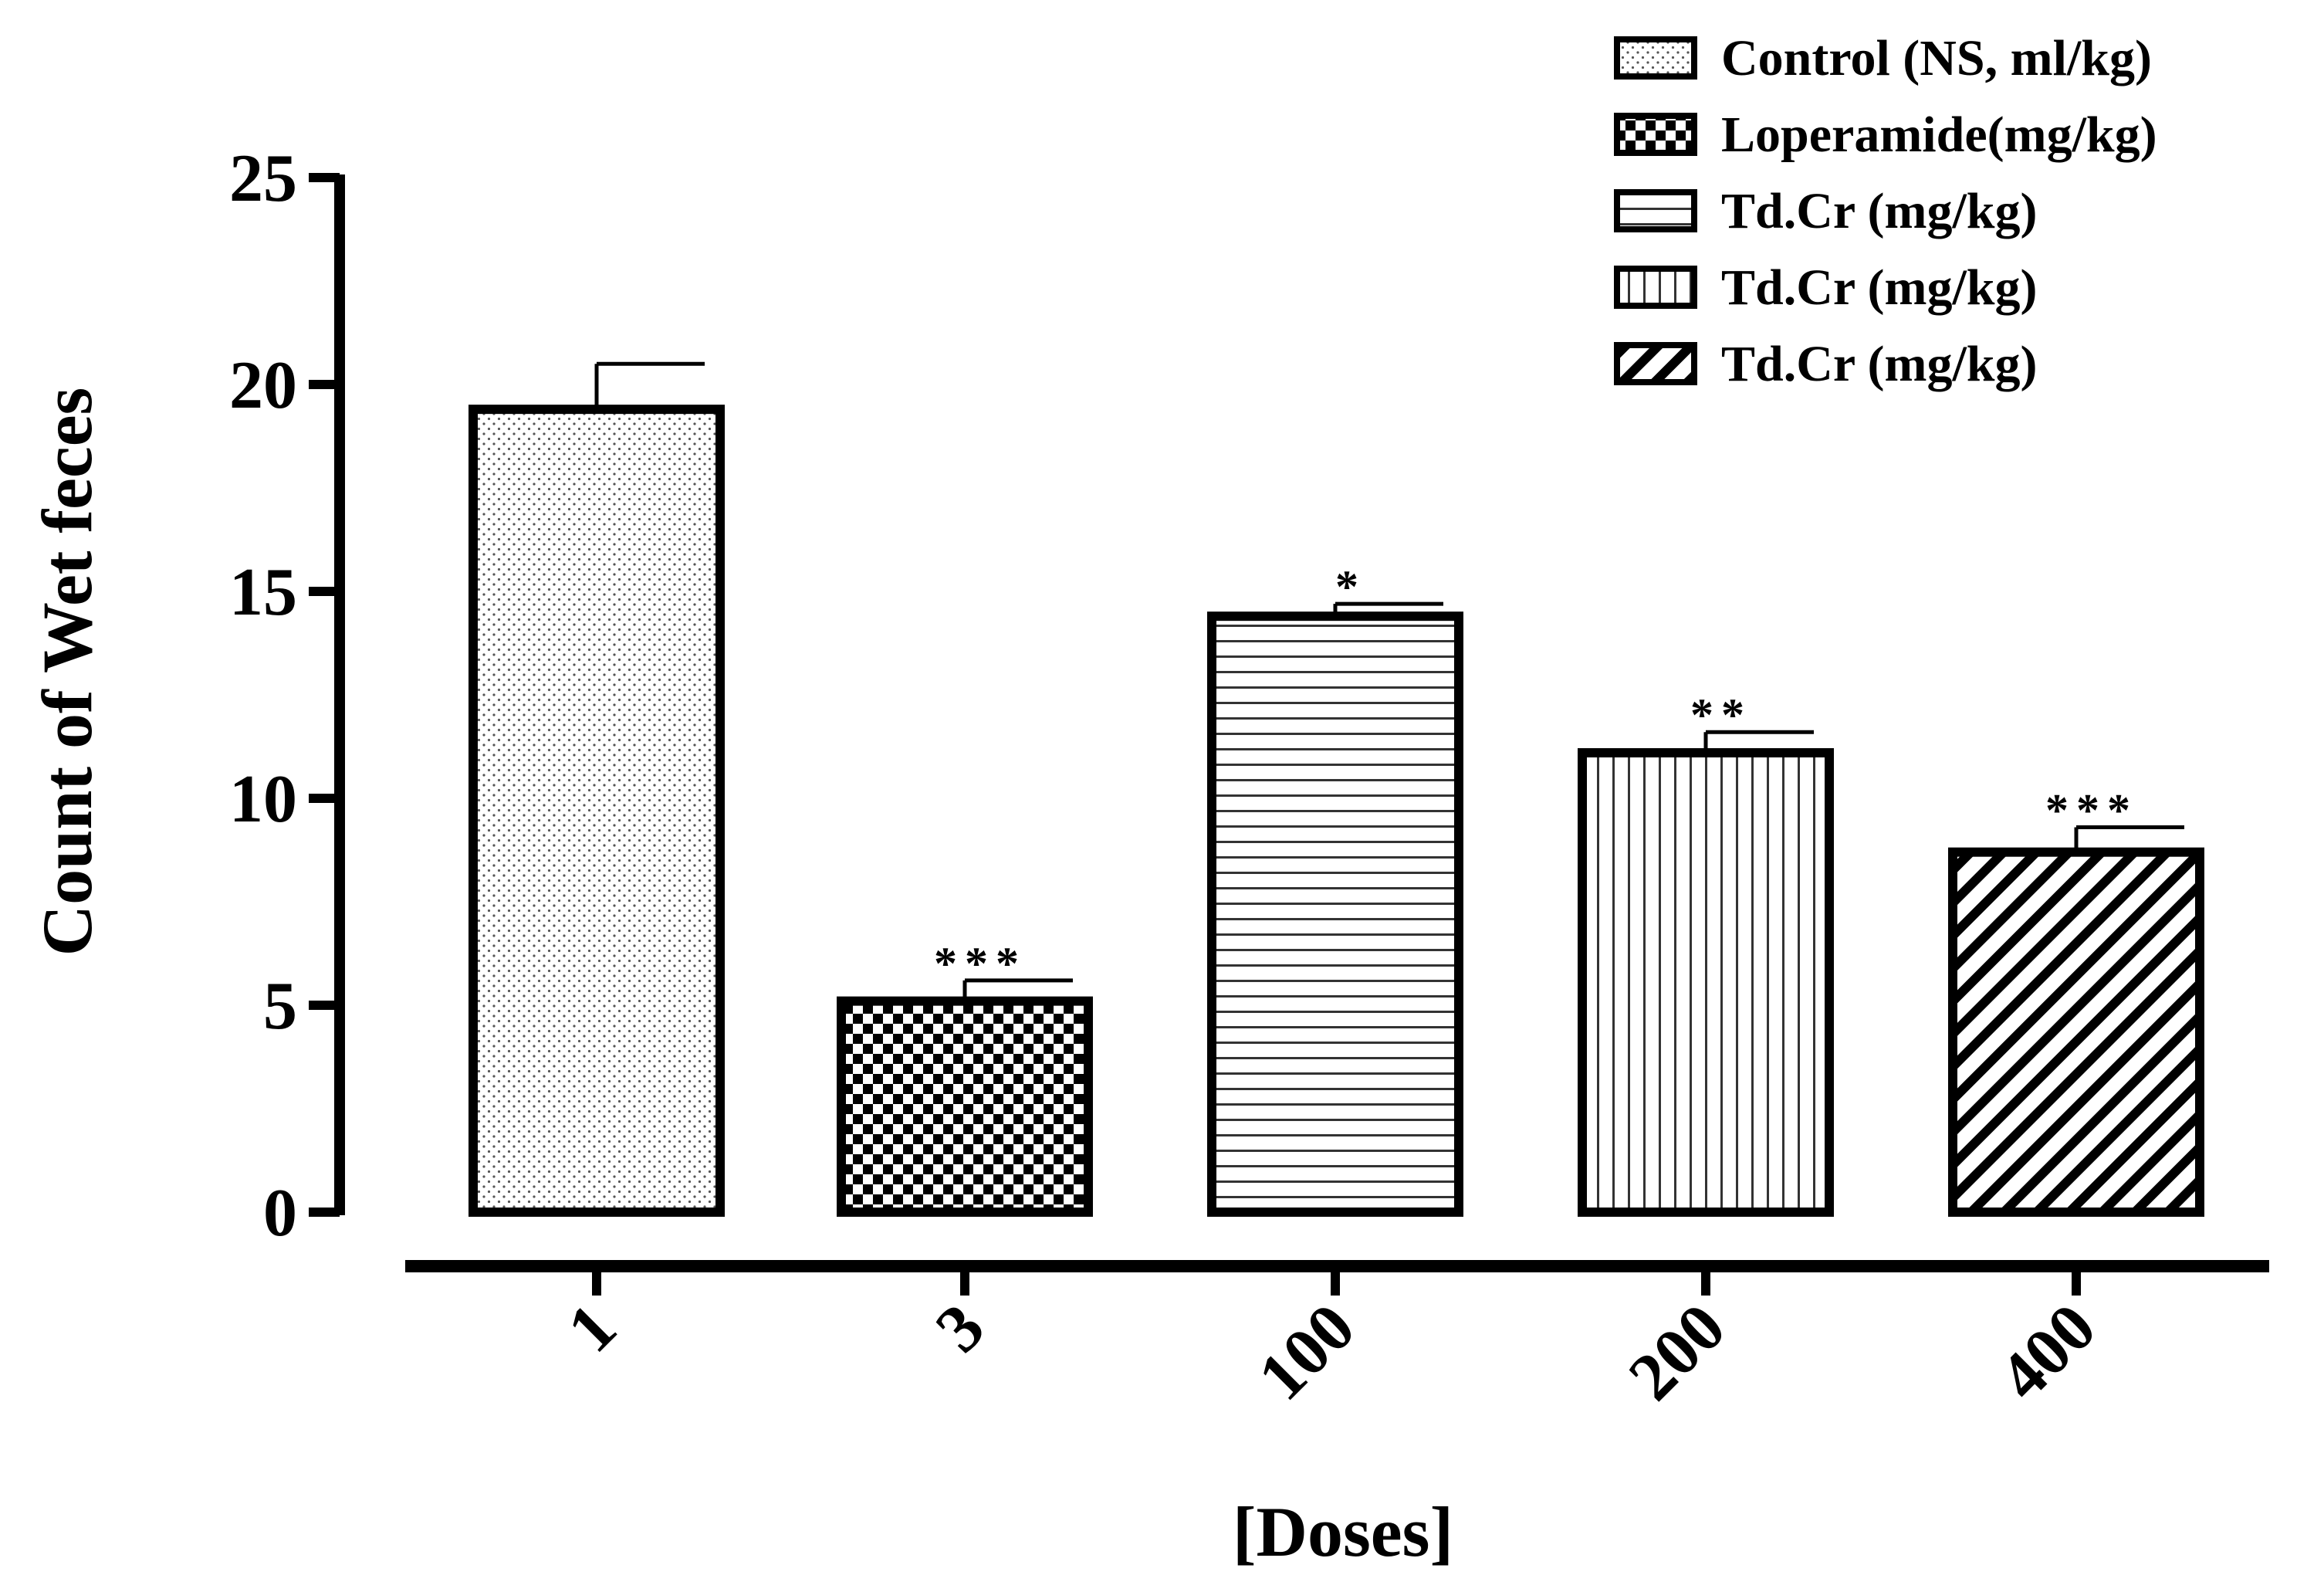 The height and width of the screenshot is (1592, 2324). Describe the element at coordinates (2047, 1352) in the screenshot. I see `x-tick-label: 400` at that location.